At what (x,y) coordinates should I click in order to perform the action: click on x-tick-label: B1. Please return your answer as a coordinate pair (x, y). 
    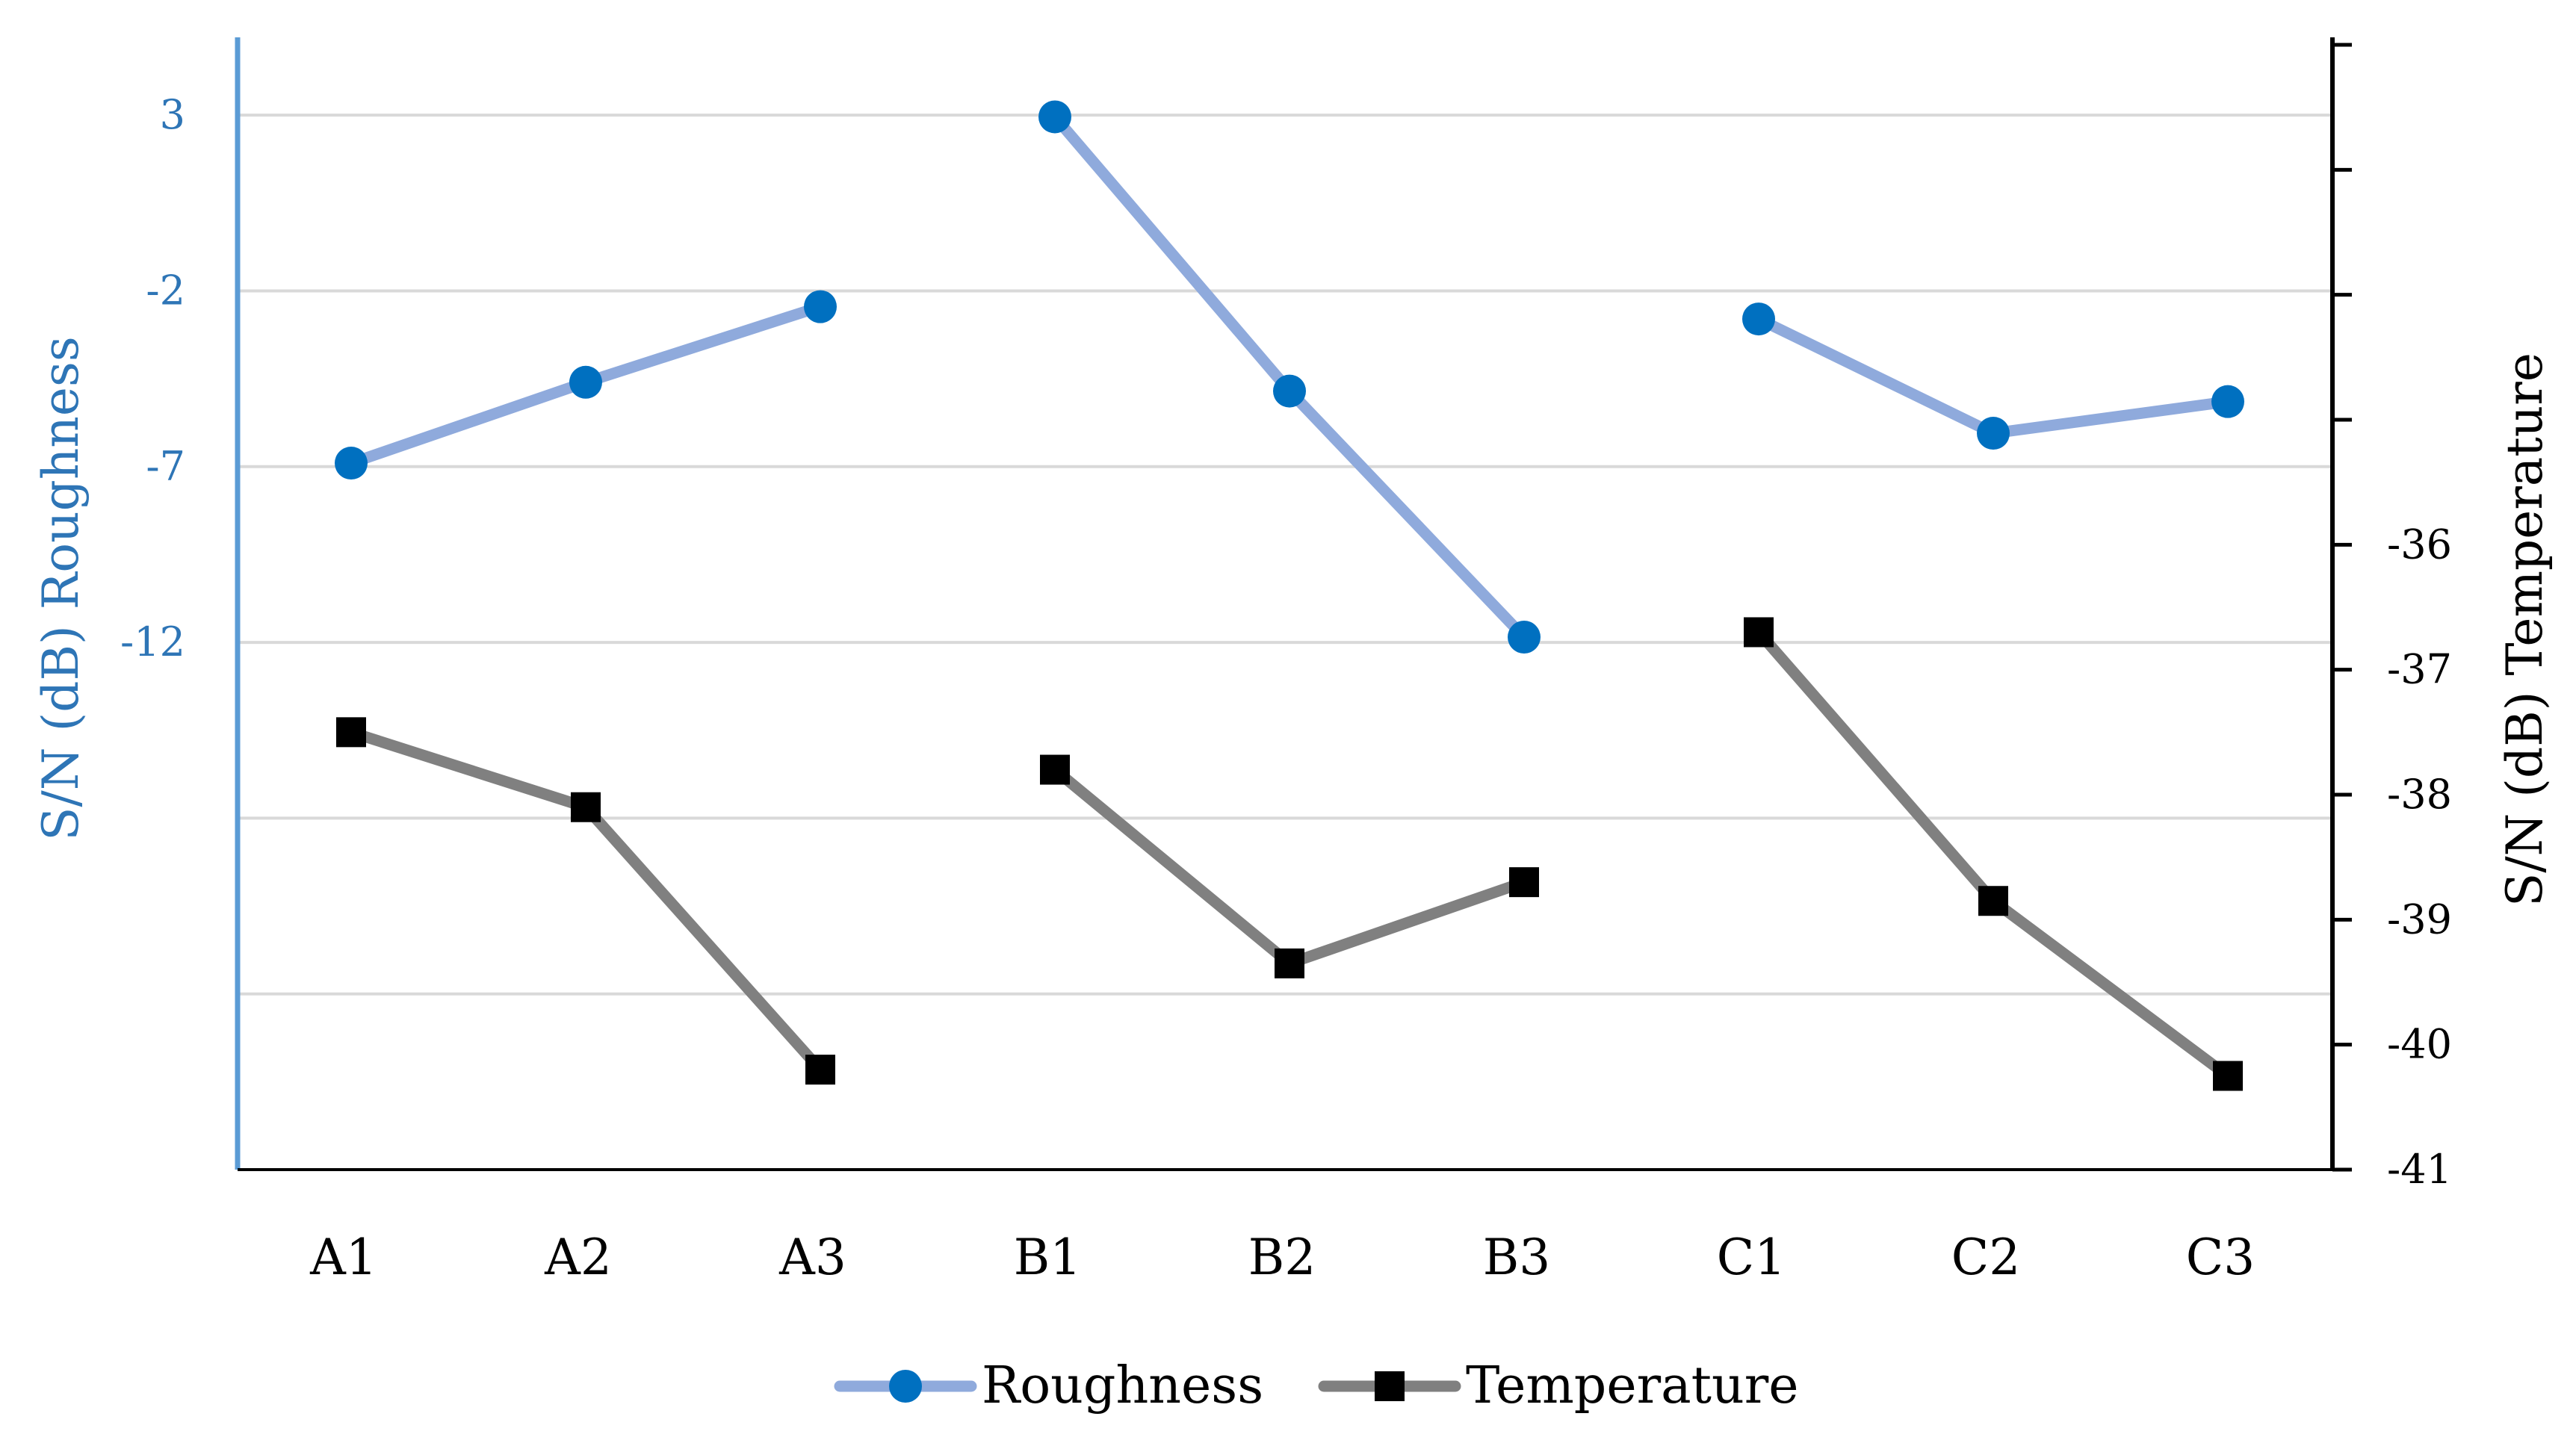
    Looking at the image, I should click on (1048, 1257).